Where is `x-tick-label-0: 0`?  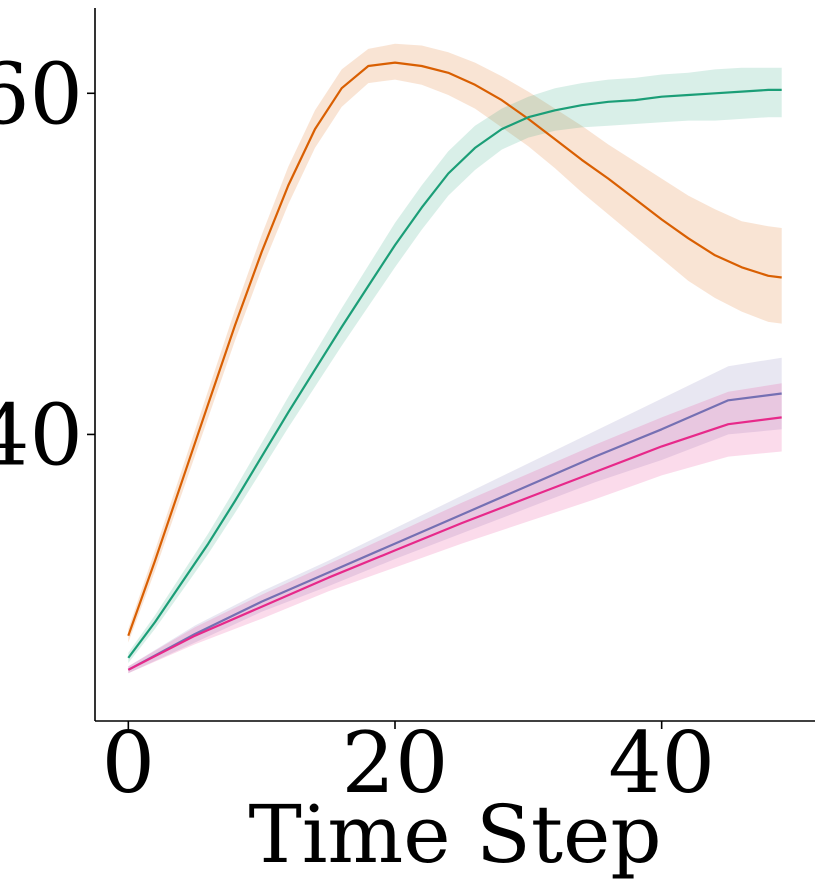
x-tick-label-0: 0 is located at coordinates (128, 763).